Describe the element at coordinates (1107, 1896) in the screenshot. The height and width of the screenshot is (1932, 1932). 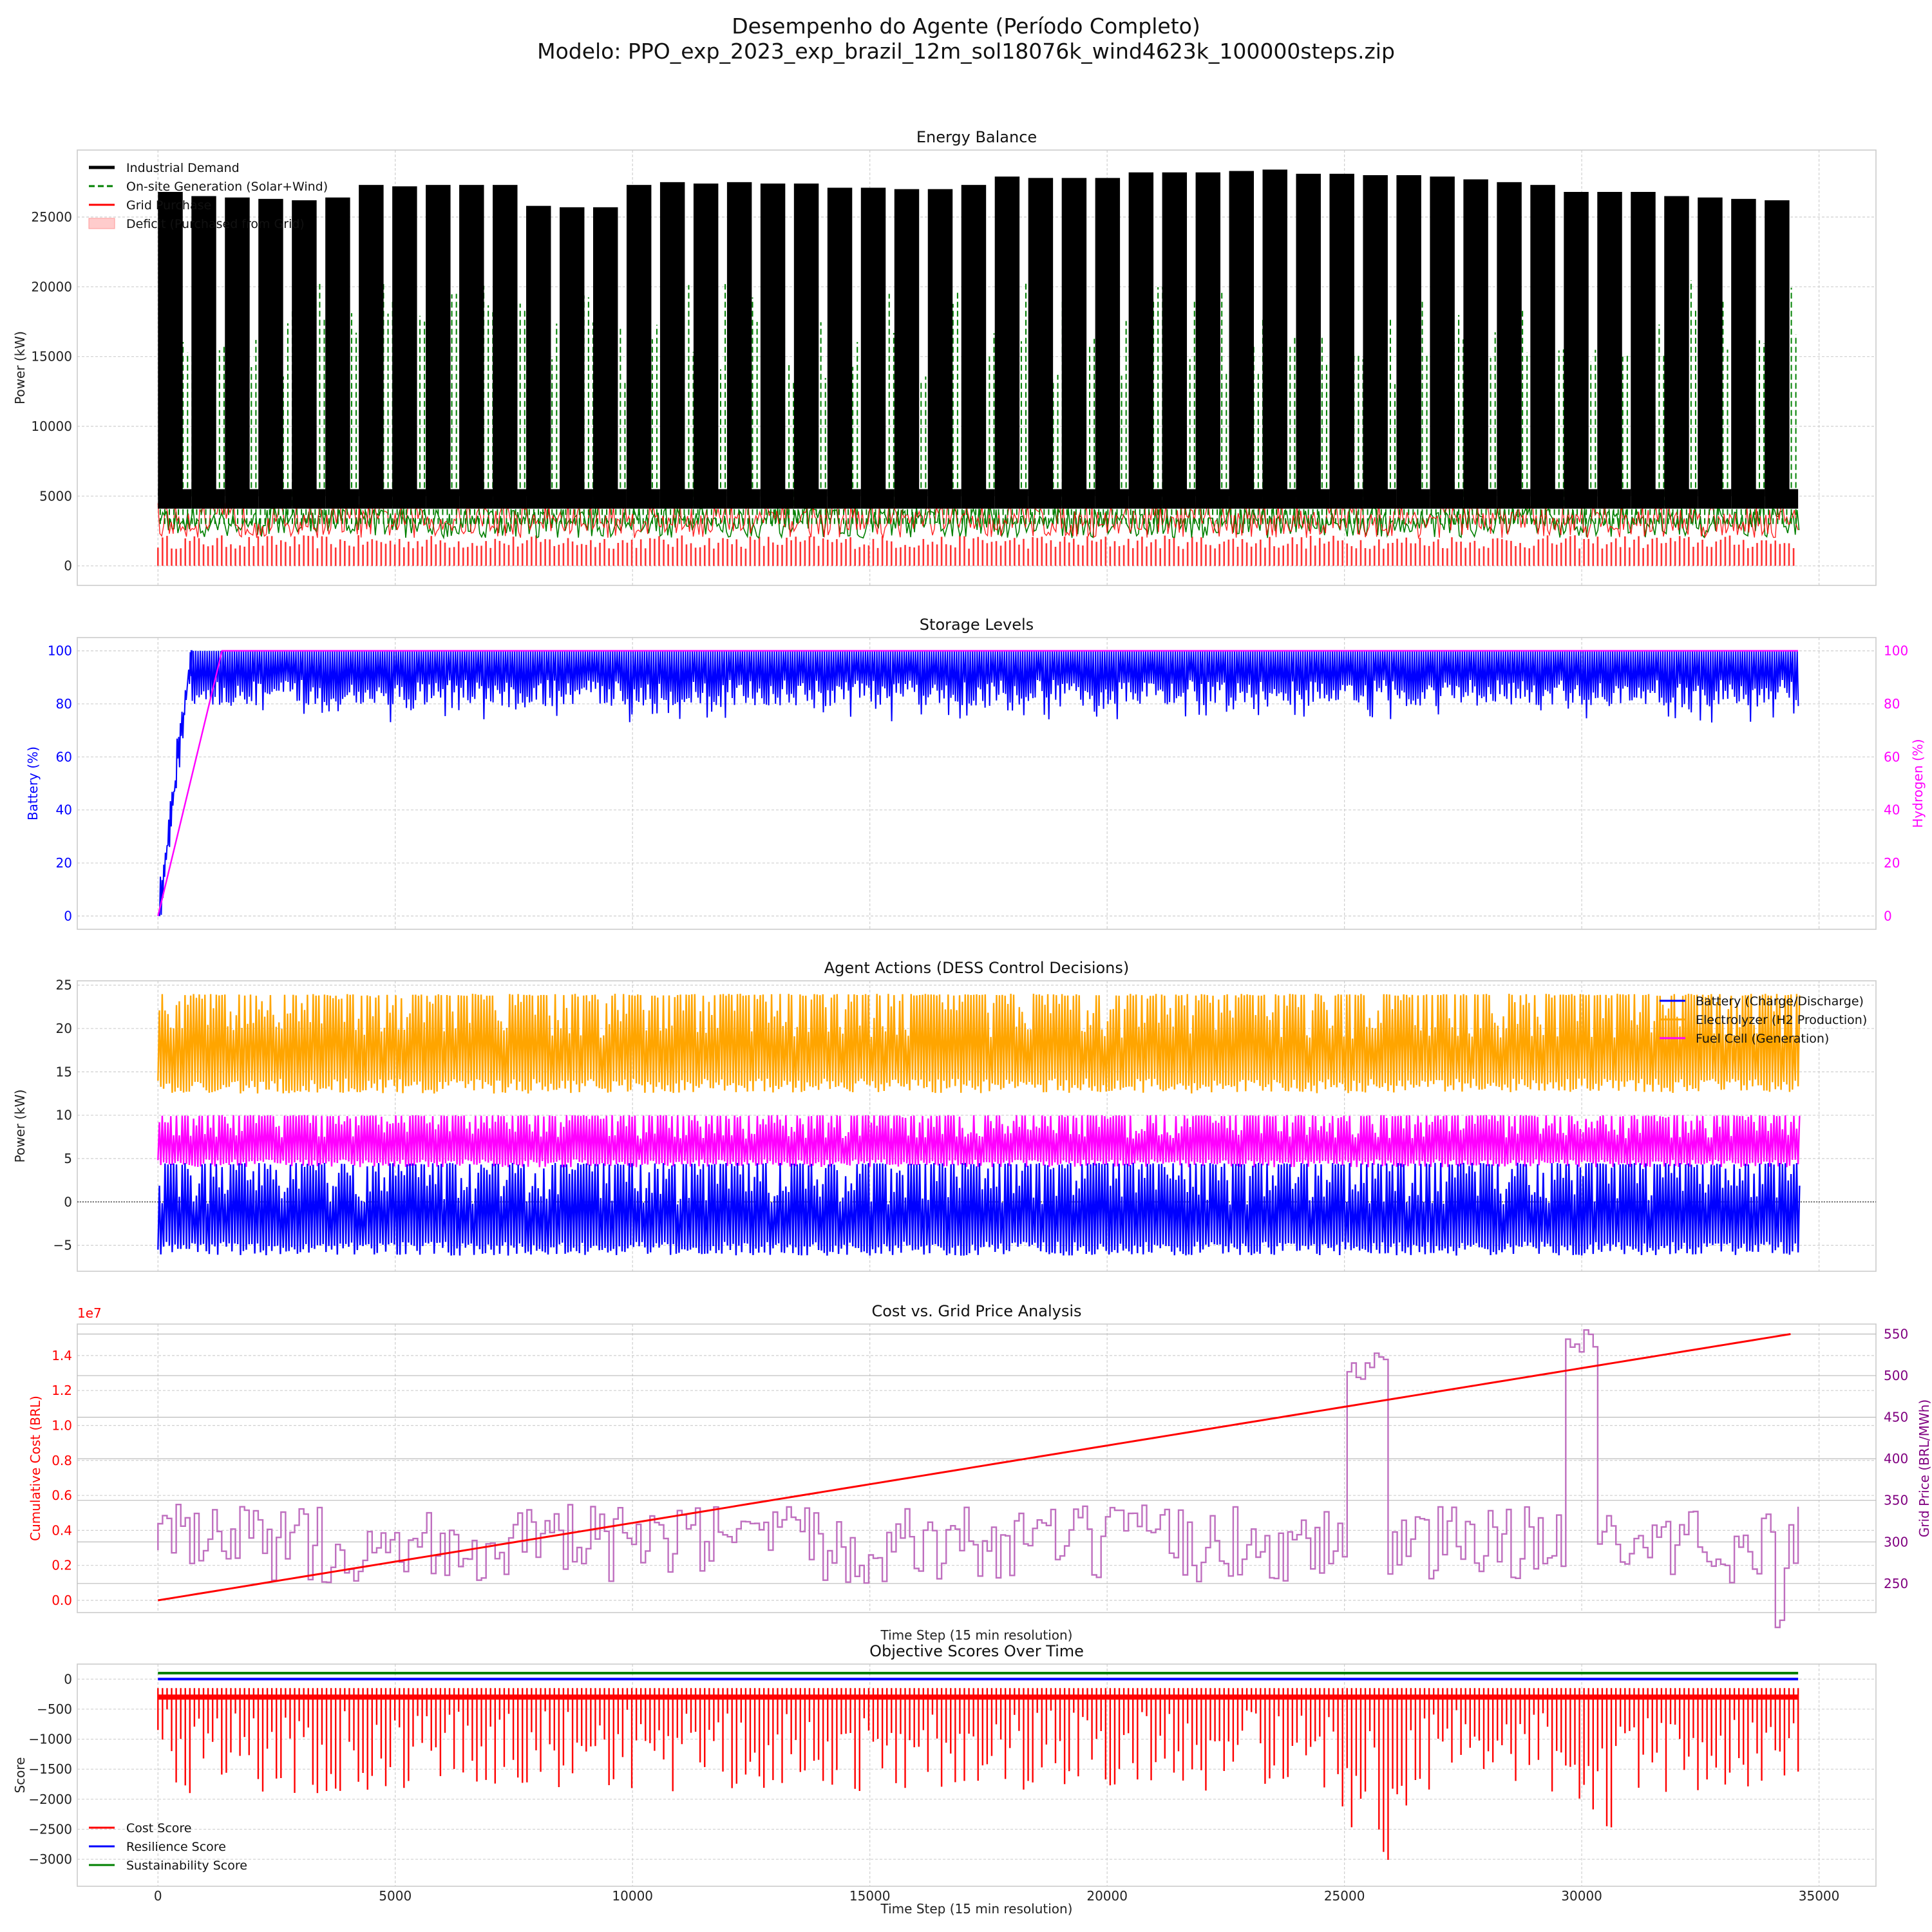
I see `x-tick-label: 20000` at that location.